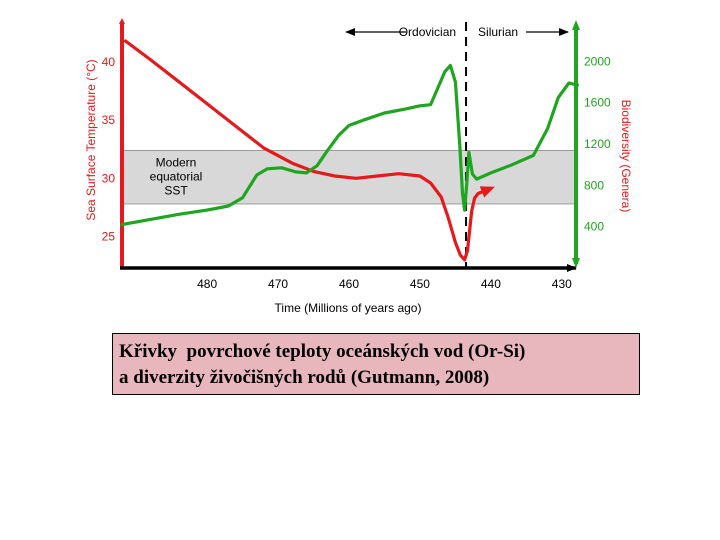 This screenshot has width=720, height=540. I want to click on x-tick-label: 440, so click(491, 284).